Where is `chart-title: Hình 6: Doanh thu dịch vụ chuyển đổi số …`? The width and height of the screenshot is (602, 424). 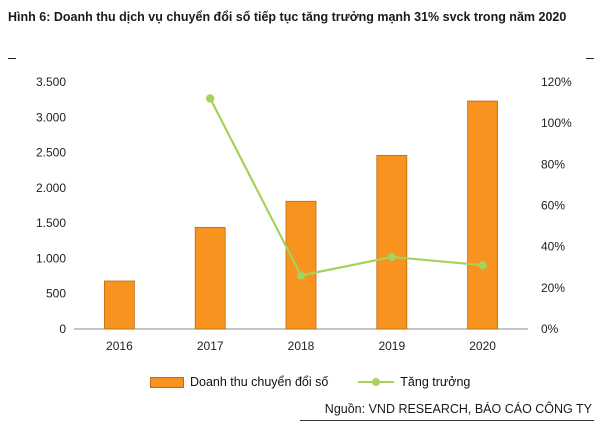
chart-title: Hình 6: Doanh thu dịch vụ chuyển đổi số … is located at coordinates (287, 17).